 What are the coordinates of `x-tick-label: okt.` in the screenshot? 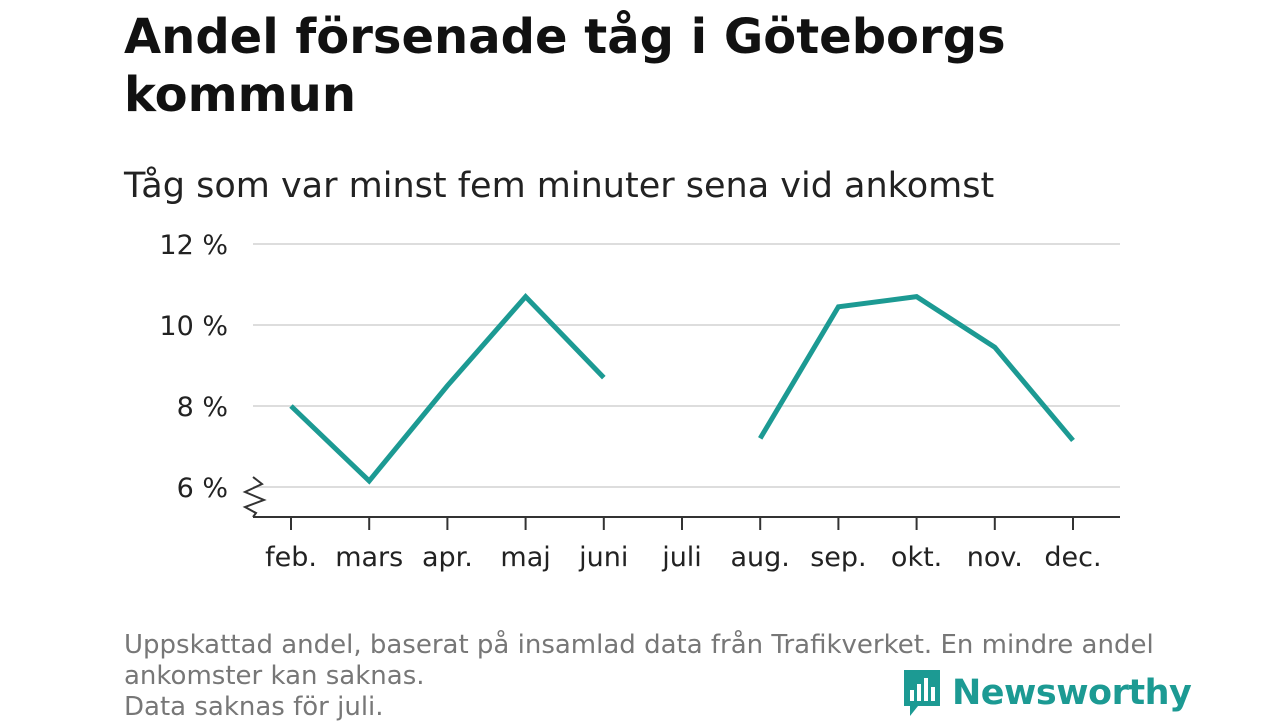 It's located at (916, 557).